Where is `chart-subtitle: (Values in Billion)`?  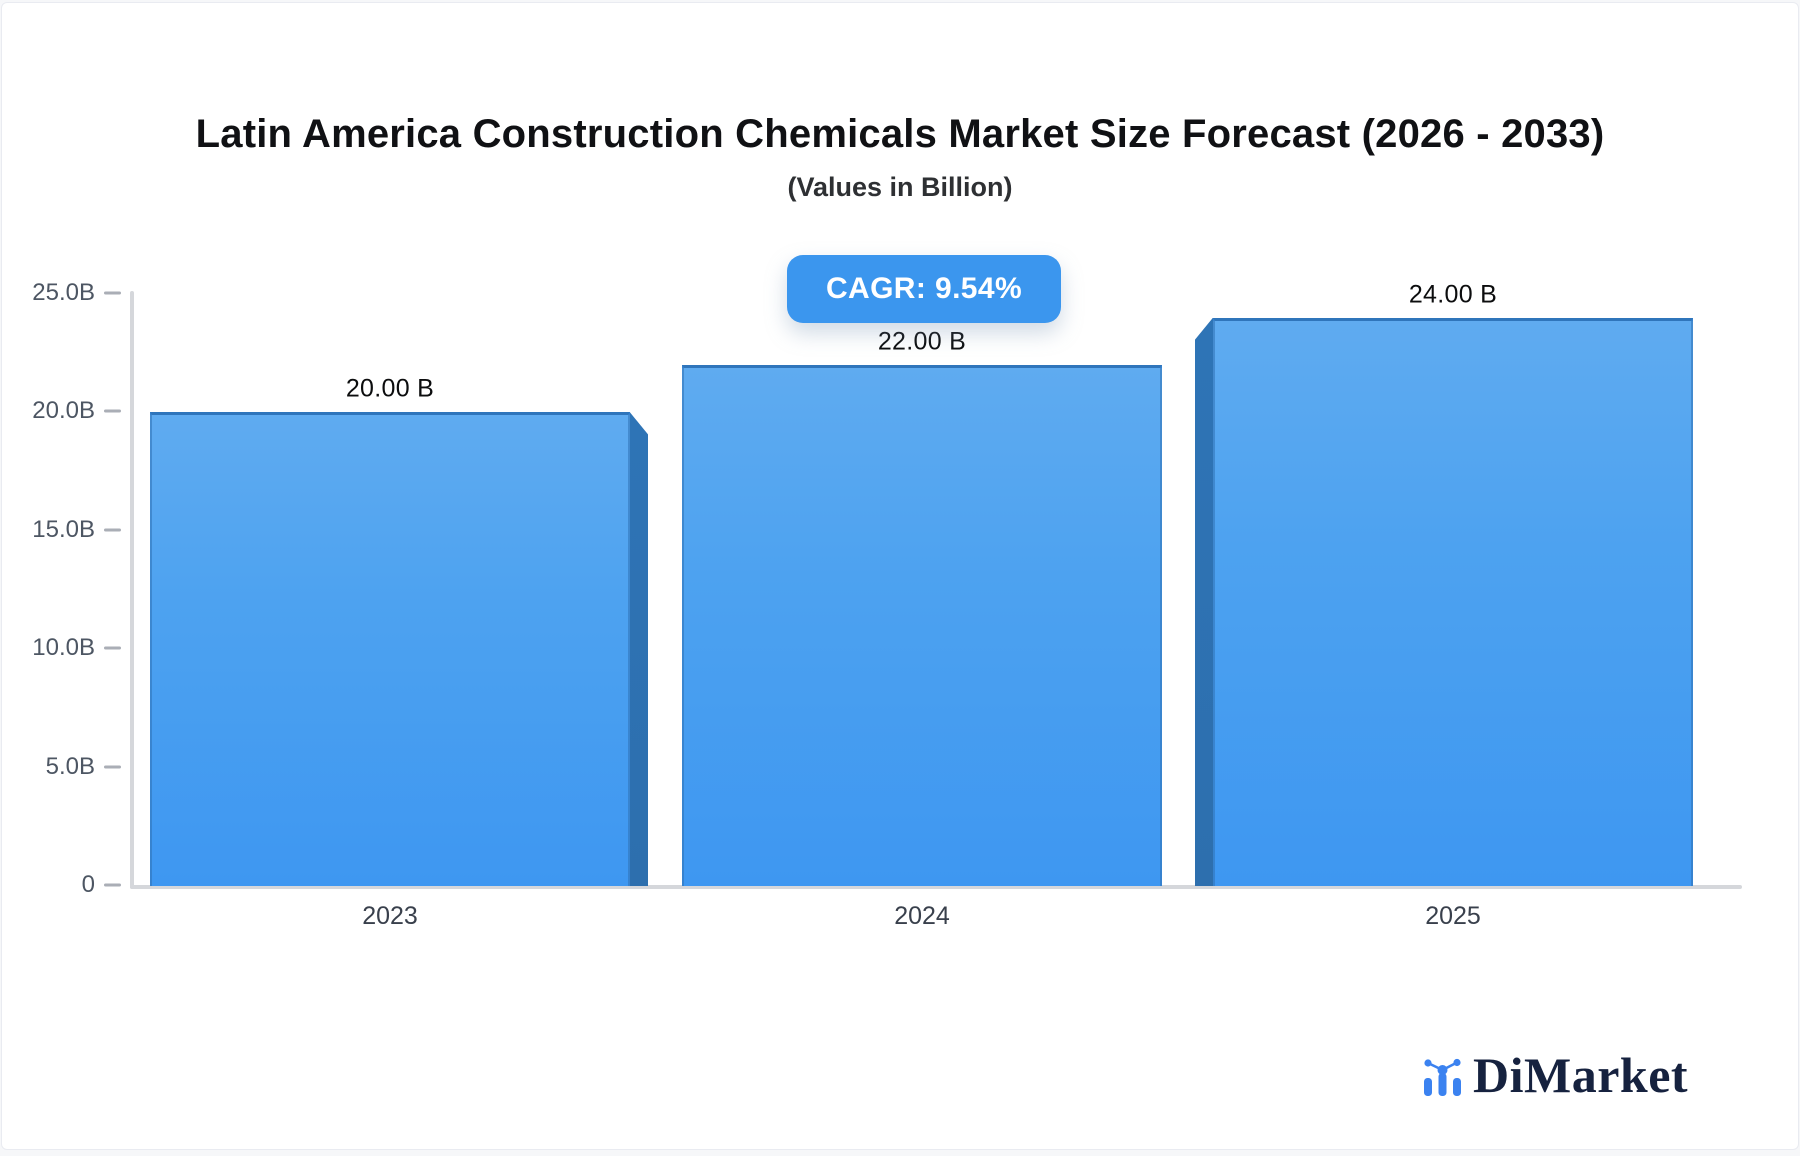 chart-subtitle: (Values in Billion) is located at coordinates (900, 187).